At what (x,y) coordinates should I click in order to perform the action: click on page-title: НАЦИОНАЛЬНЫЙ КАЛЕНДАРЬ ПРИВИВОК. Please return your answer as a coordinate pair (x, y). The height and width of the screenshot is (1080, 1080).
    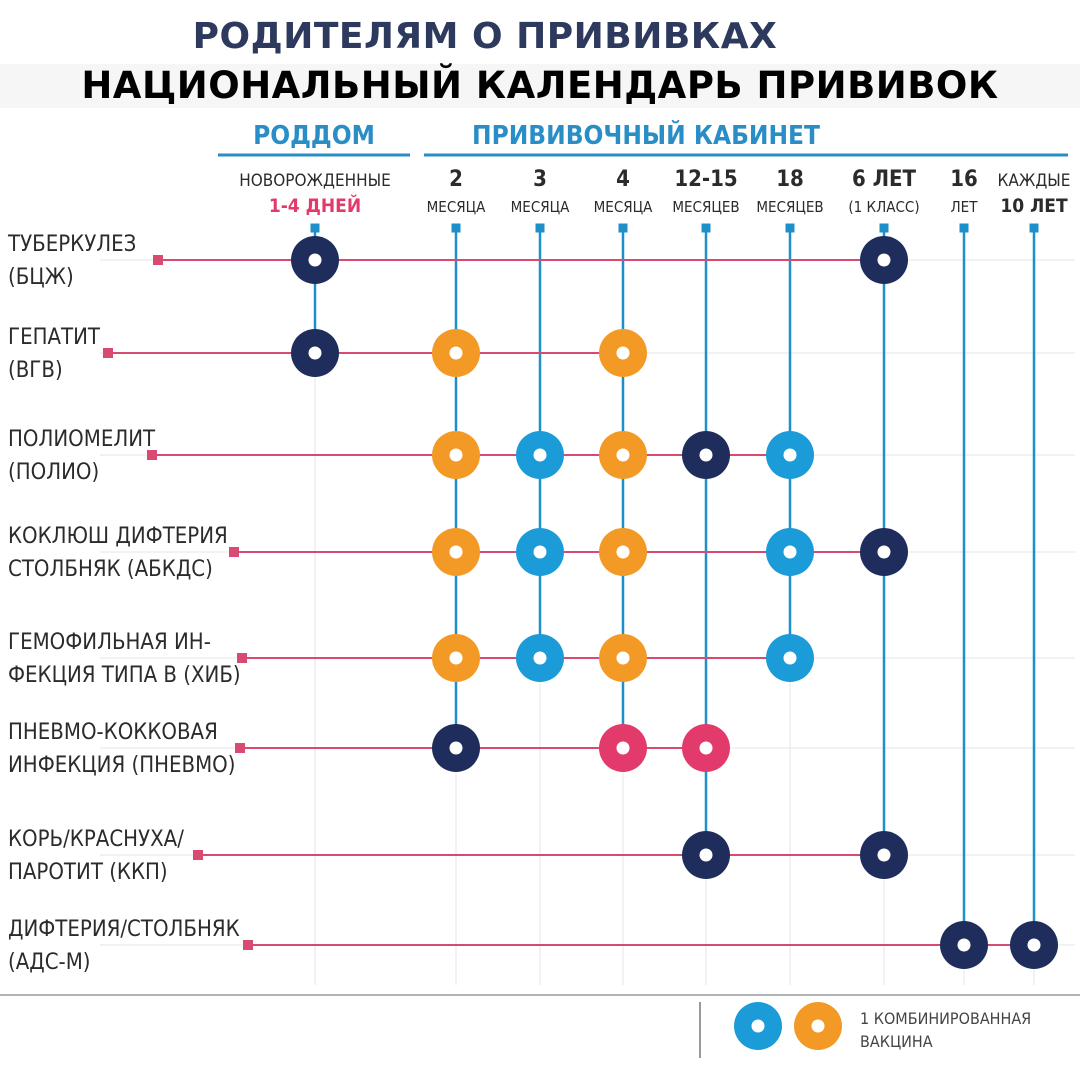
    Looking at the image, I should click on (540, 85).